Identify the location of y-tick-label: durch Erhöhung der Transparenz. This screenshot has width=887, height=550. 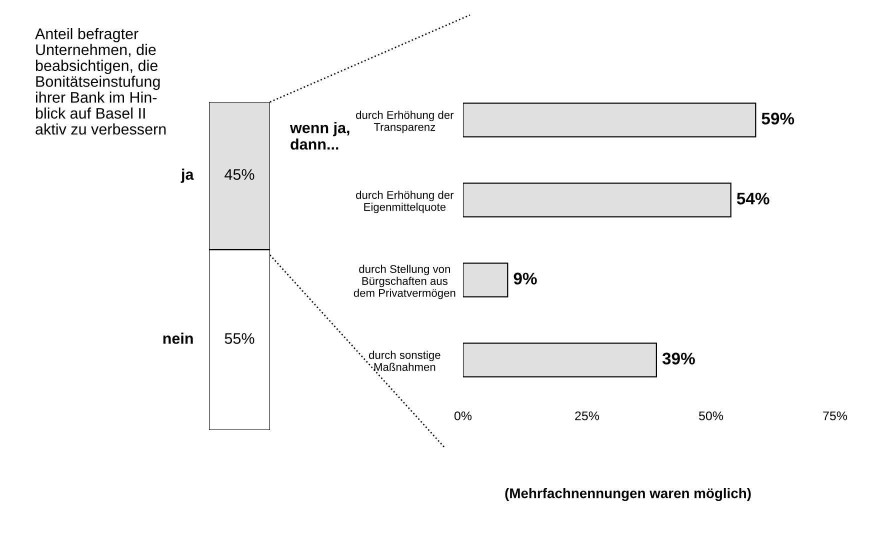
(405, 122).